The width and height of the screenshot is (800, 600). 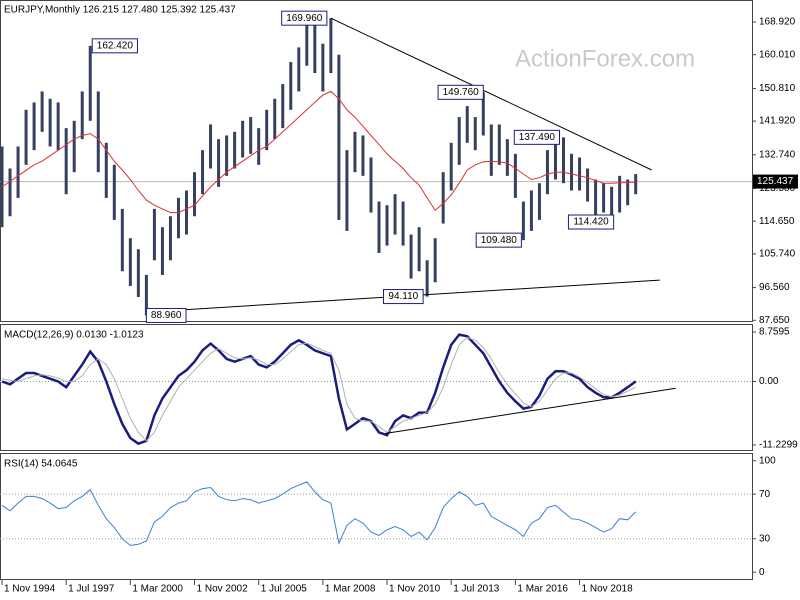 I want to click on y-tick-label: 141.920, so click(x=777, y=121).